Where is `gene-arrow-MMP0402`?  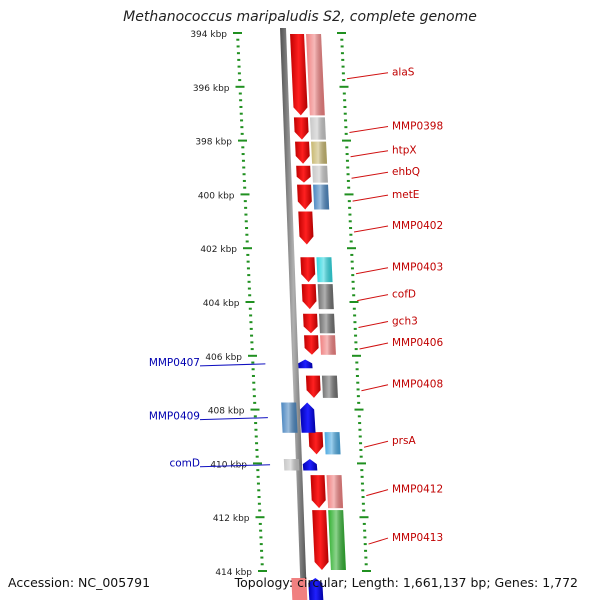
gene-arrow-MMP0402 is located at coordinates (306, 228).